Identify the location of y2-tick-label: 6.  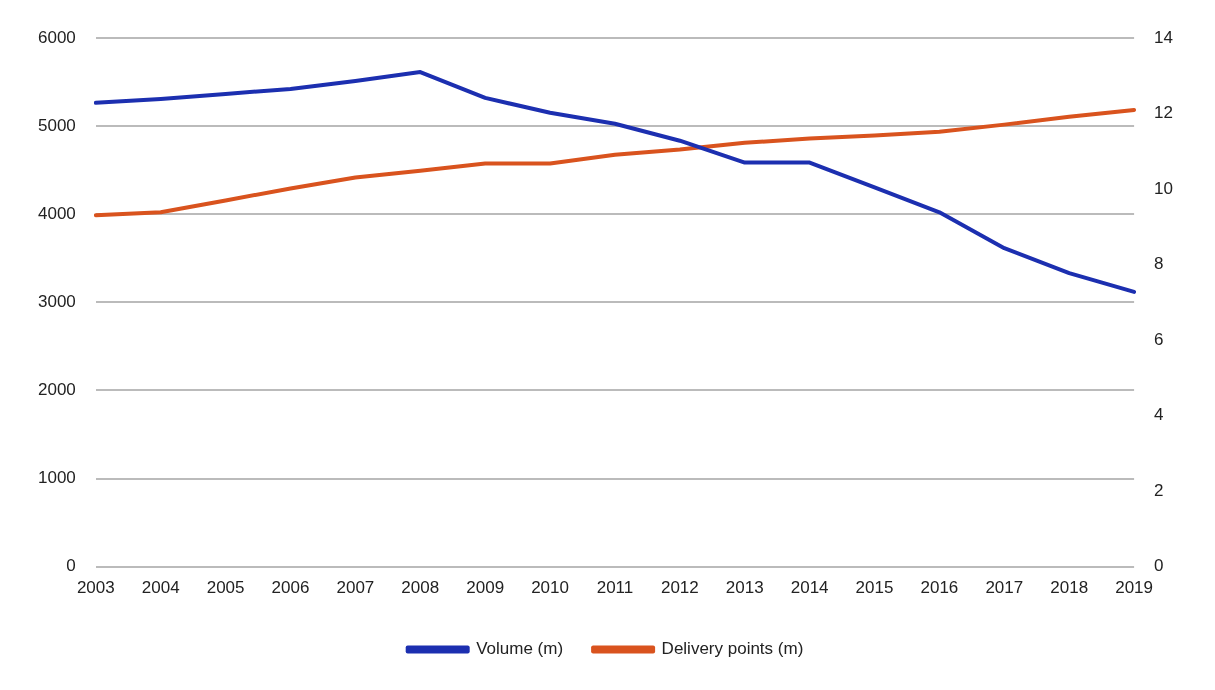
(1159, 339).